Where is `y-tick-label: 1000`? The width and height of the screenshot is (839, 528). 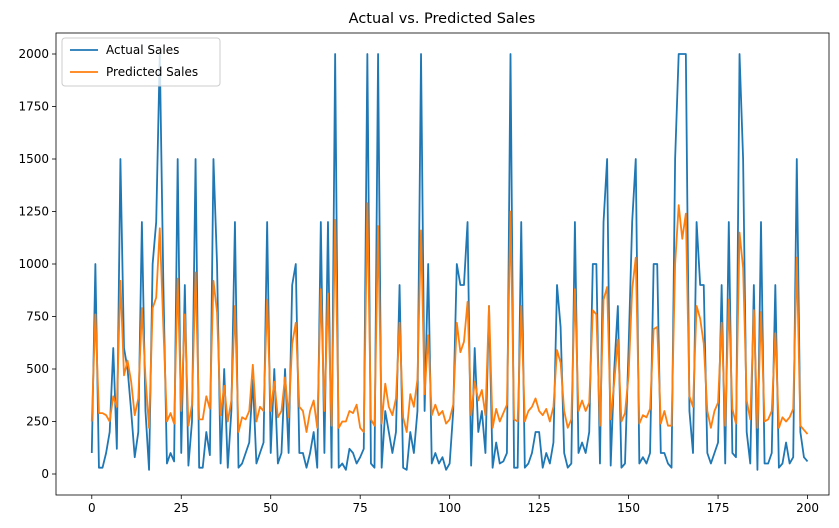
y-tick-label: 1000 is located at coordinates (33, 264).